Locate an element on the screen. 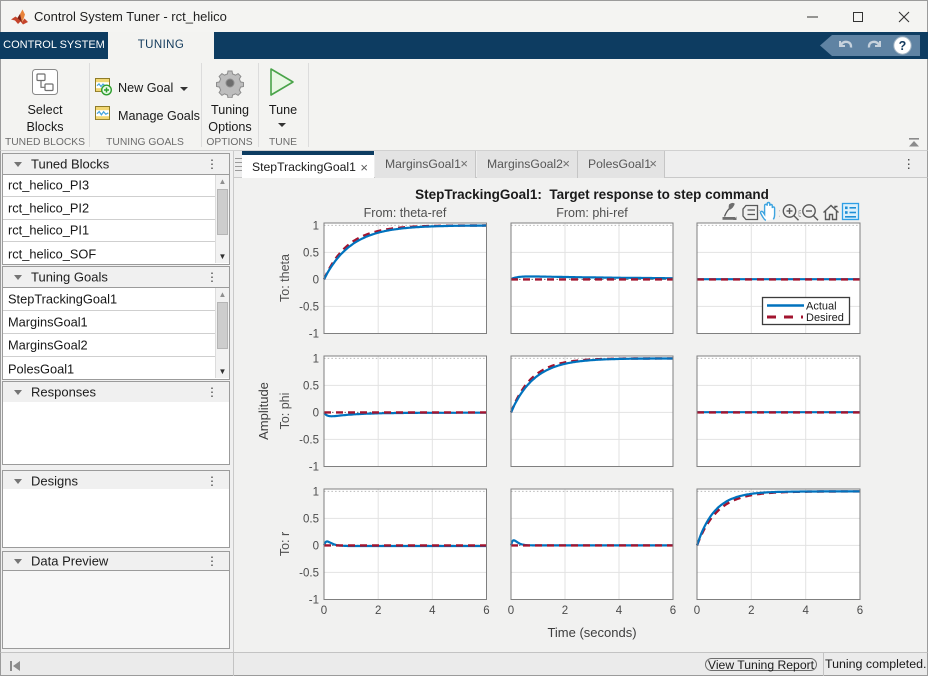  svg-text: Desired is located at coordinates (825, 318).